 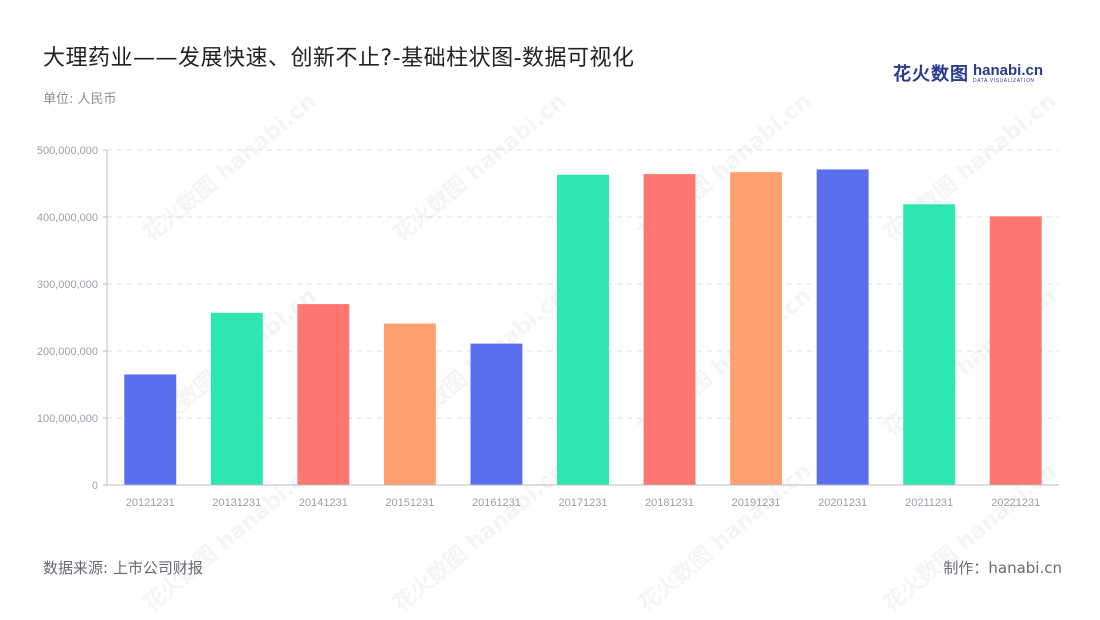 What do you see at coordinates (409, 503) in the screenshot?
I see `x-tick-label: 20151231` at bounding box center [409, 503].